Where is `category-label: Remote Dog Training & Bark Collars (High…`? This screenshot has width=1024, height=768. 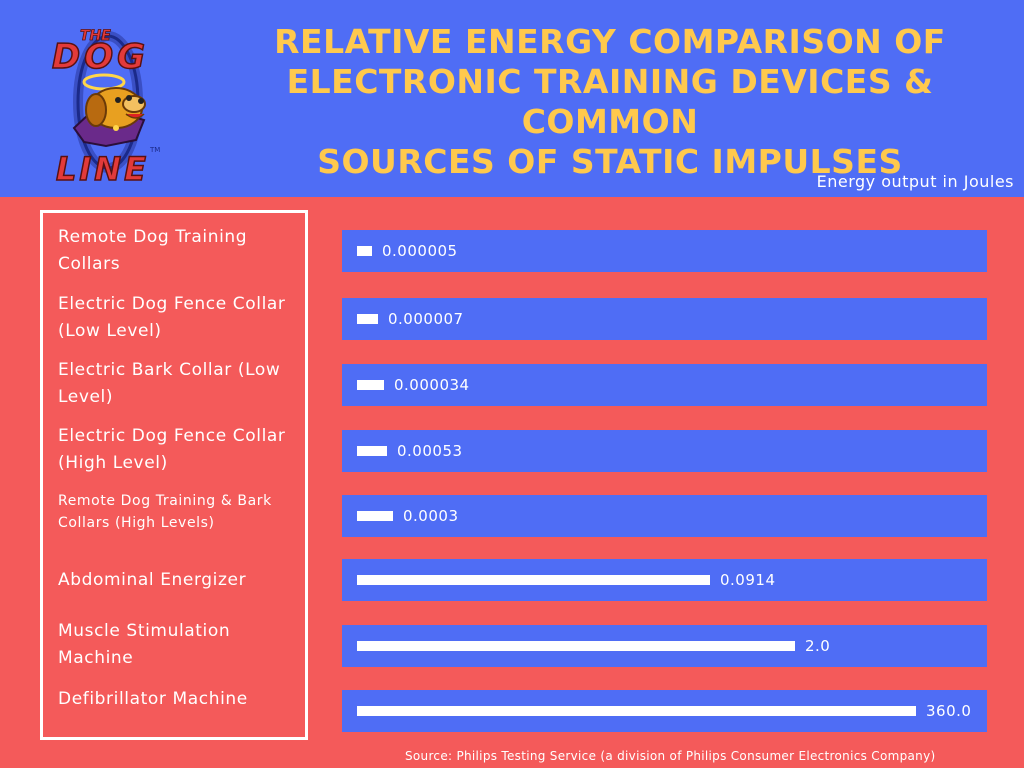 category-label: Remote Dog Training & Bark Collars (High… is located at coordinates (165, 512).